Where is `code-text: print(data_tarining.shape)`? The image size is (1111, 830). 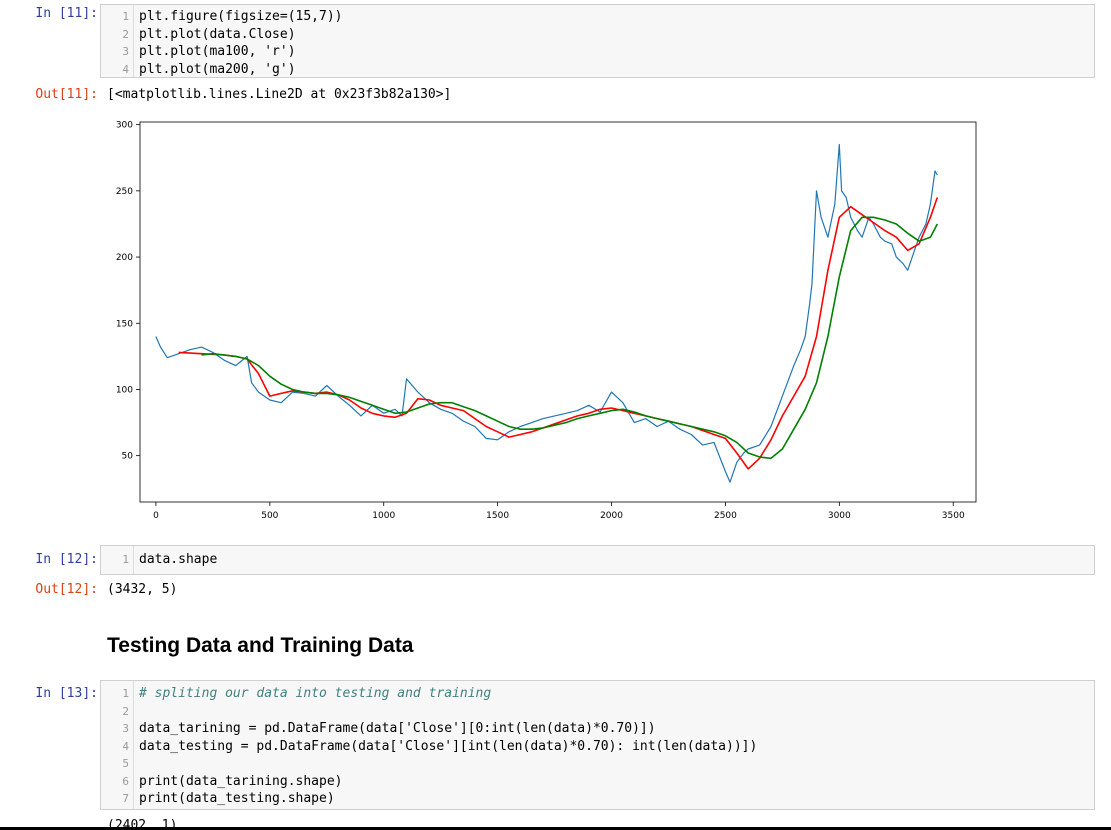 code-text: print(data_tarining.shape) is located at coordinates (241, 781).